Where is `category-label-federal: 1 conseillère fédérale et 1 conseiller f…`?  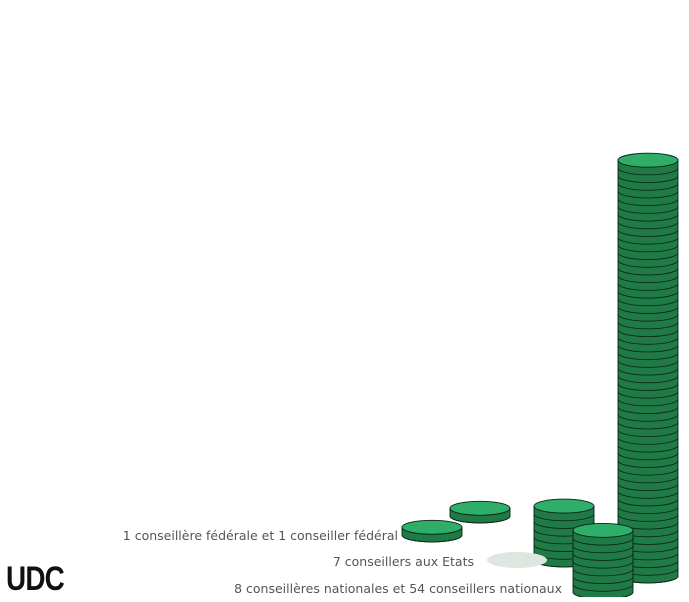 category-label-federal: 1 conseillère fédérale et 1 conseiller f… is located at coordinates (260, 535).